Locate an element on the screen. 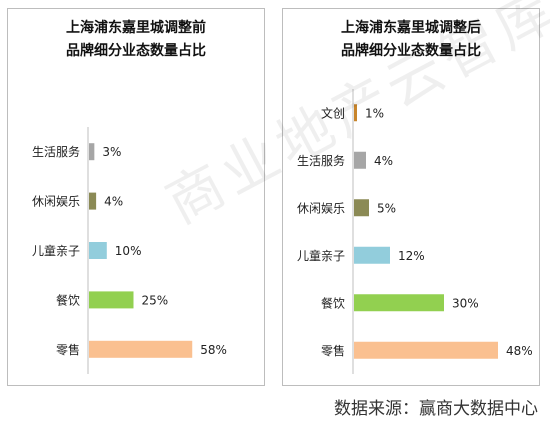 The width and height of the screenshot is (550, 425). data-label: 10% is located at coordinates (128, 251).